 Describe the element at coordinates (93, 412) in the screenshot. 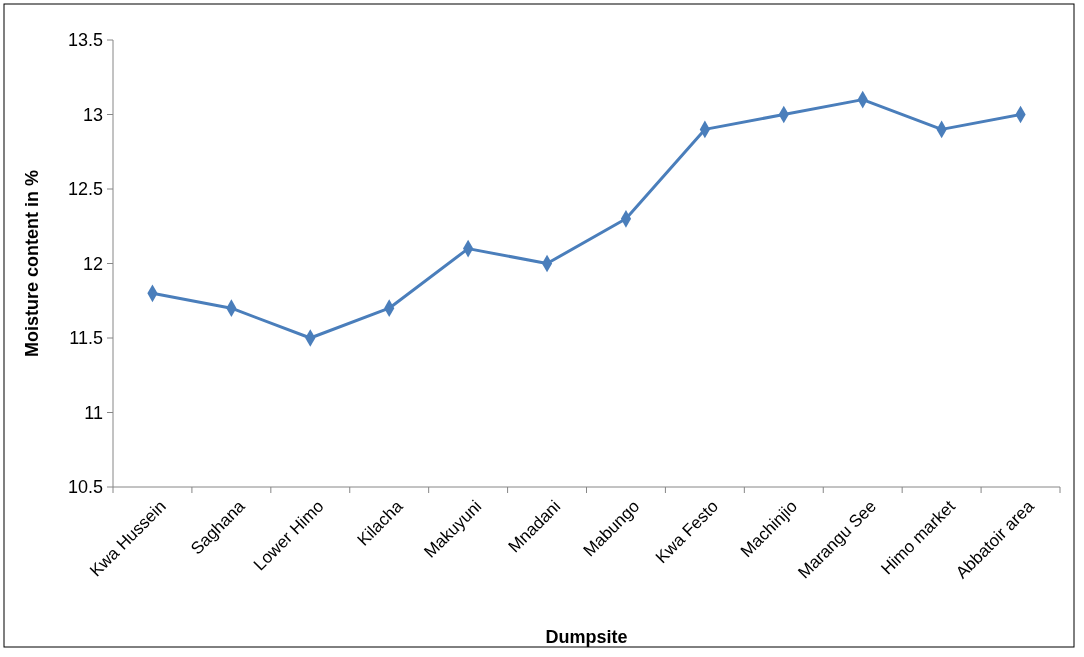

I see `y-tick-label: 11` at that location.